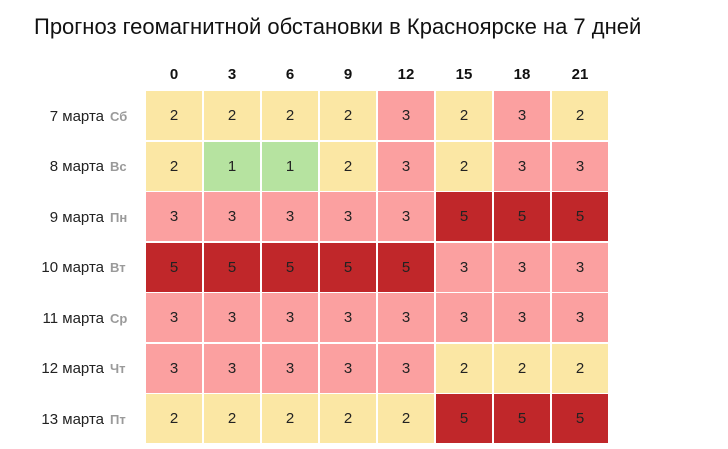 Image resolution: width=728 pixels, height=449 pixels. Describe the element at coordinates (72, 267) in the screenshot. I see `row-date: 10 марта` at that location.